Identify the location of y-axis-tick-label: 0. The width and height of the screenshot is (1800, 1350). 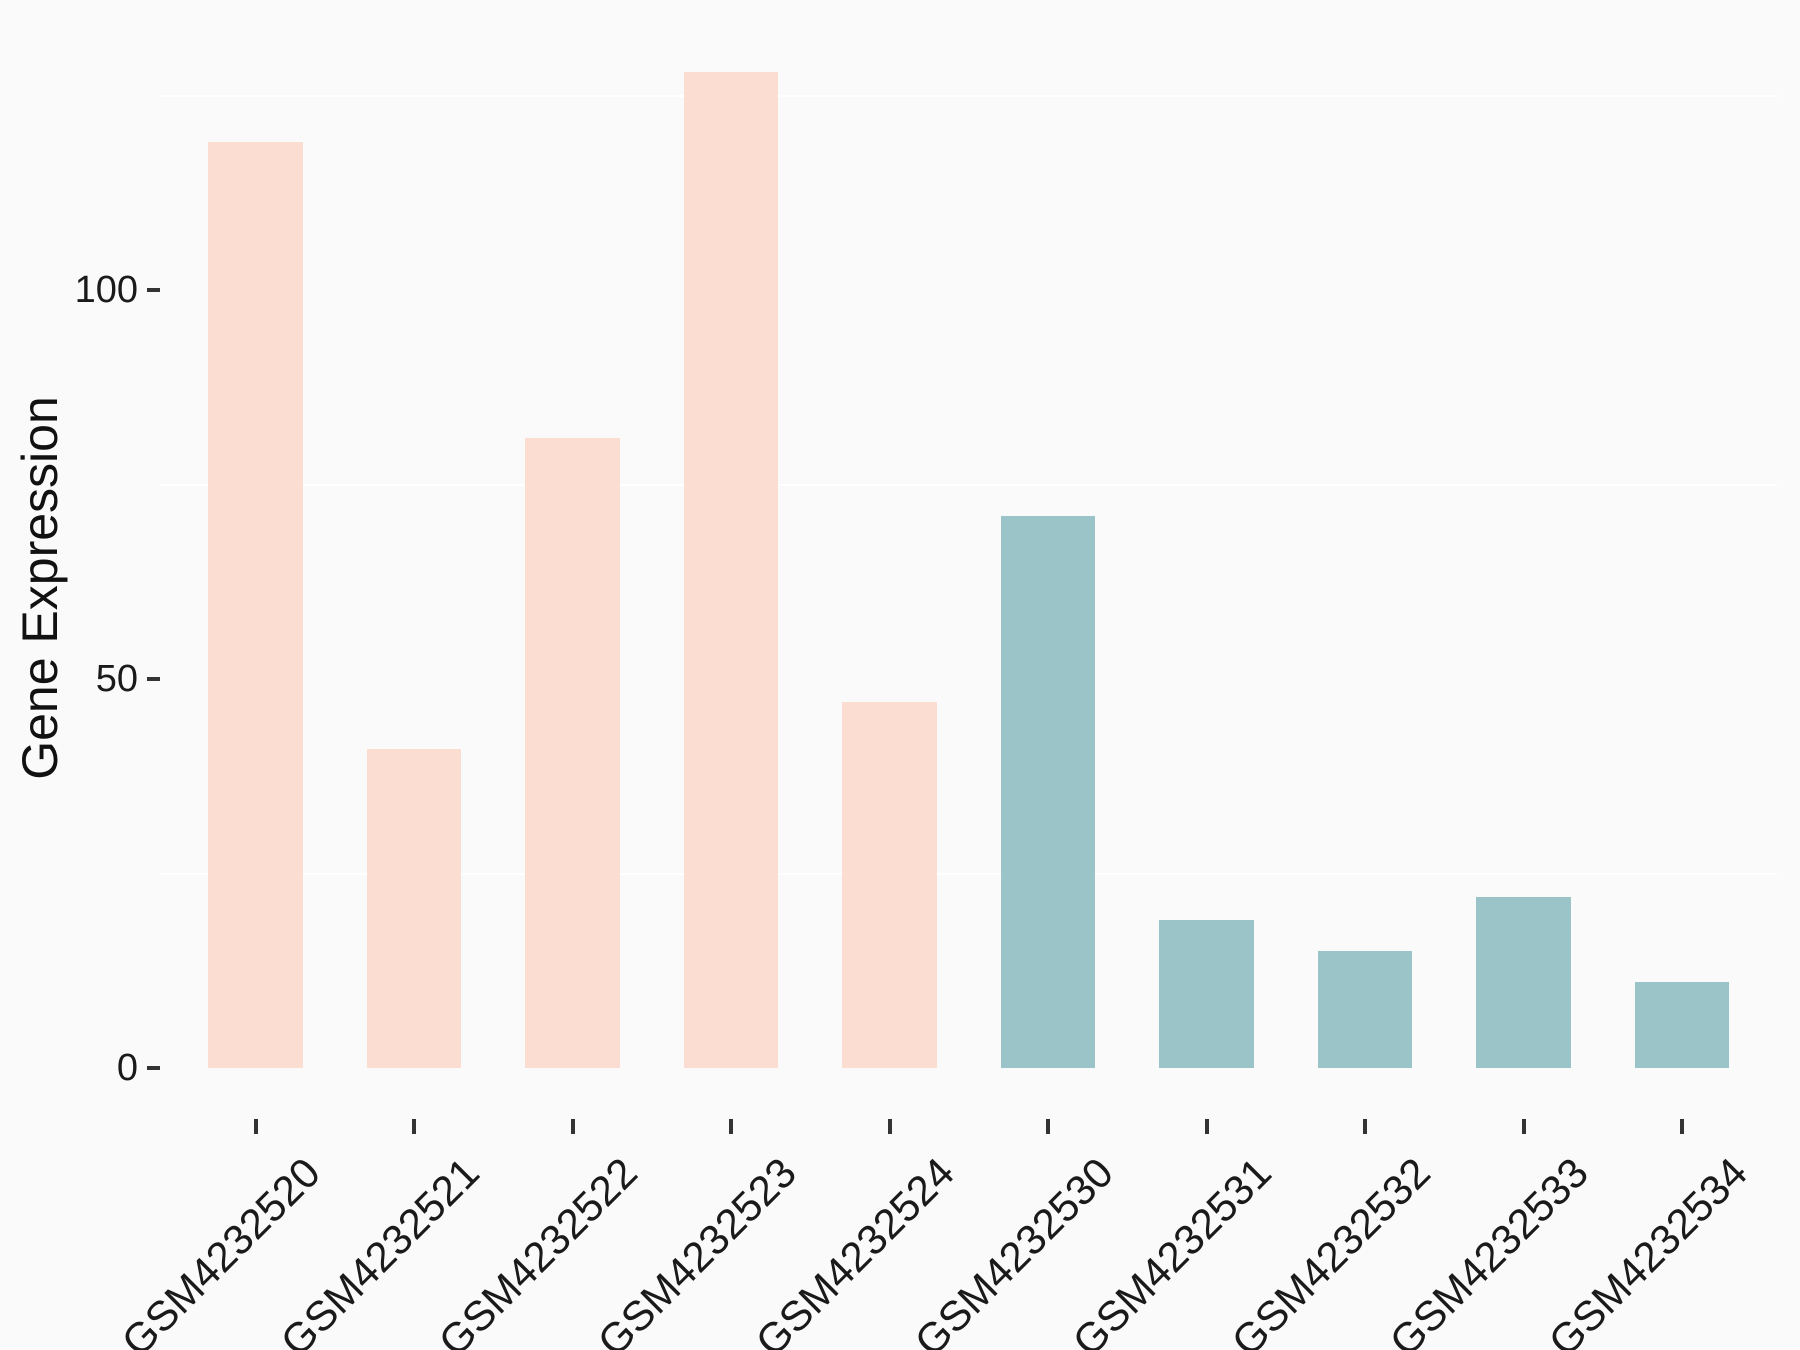
(127, 1068).